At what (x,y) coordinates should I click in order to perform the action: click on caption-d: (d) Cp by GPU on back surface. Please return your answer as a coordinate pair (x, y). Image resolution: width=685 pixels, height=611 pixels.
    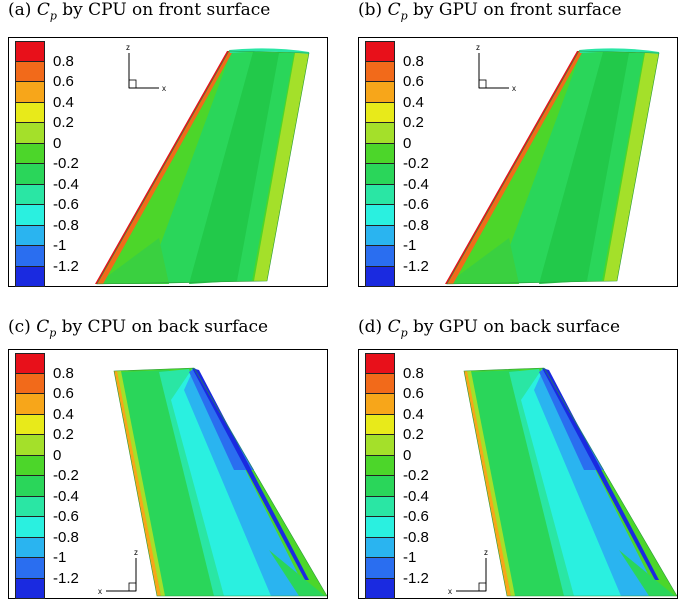
    Looking at the image, I should click on (489, 328).